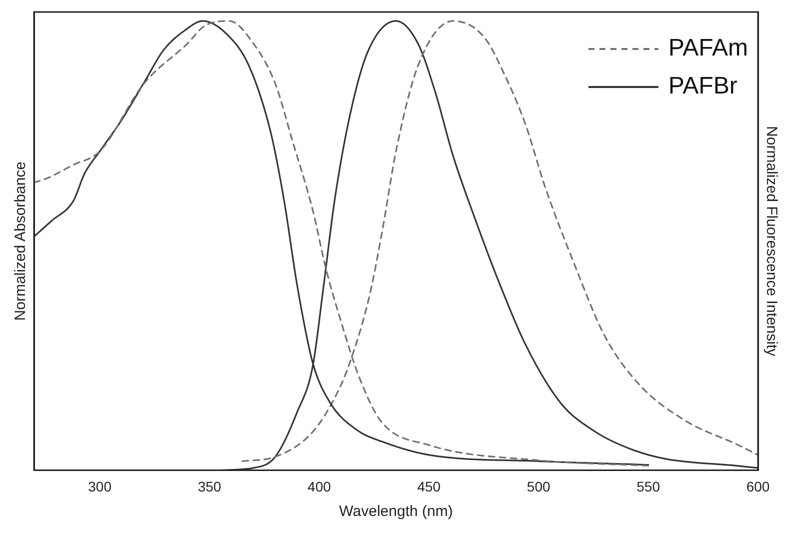  I want to click on x-tick-label: 400, so click(320, 486).